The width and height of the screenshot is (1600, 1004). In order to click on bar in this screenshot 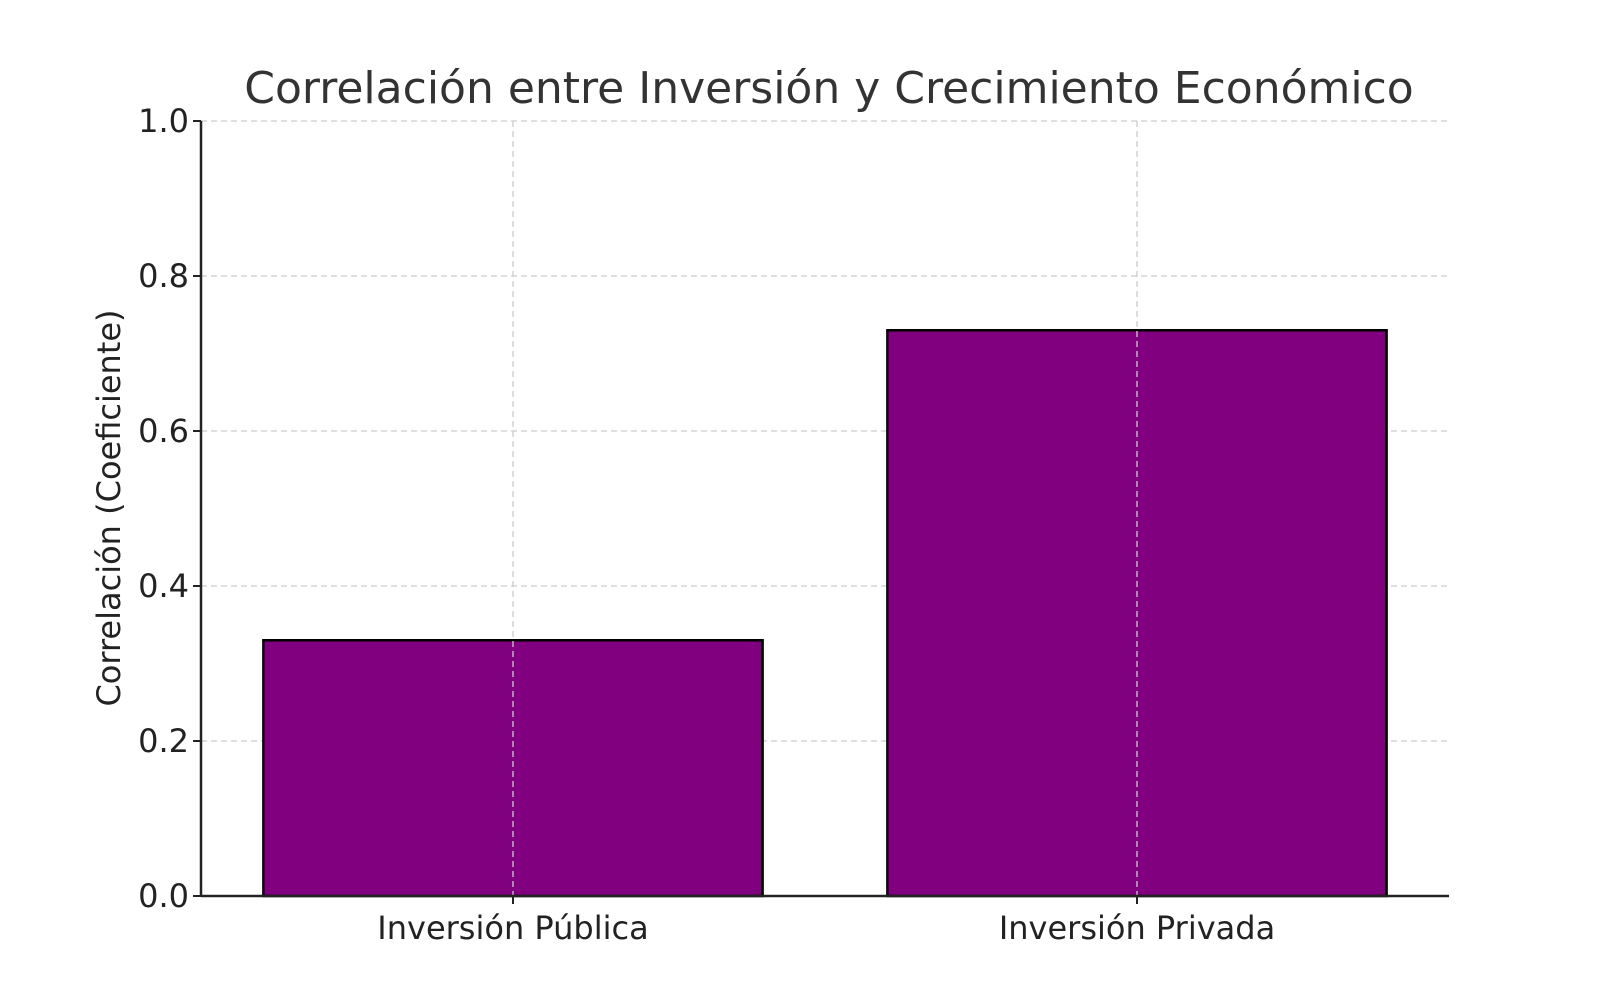, I will do `click(513, 768)`.